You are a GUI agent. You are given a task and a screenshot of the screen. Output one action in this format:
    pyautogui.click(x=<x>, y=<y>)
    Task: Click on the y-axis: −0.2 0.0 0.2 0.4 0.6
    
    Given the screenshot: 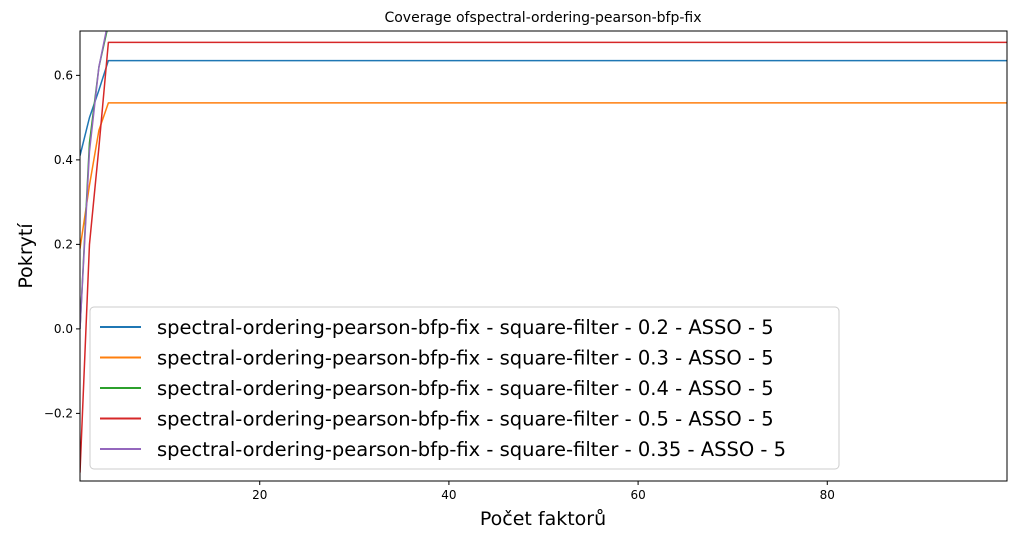 What is the action you would take?
    pyautogui.click(x=62, y=244)
    